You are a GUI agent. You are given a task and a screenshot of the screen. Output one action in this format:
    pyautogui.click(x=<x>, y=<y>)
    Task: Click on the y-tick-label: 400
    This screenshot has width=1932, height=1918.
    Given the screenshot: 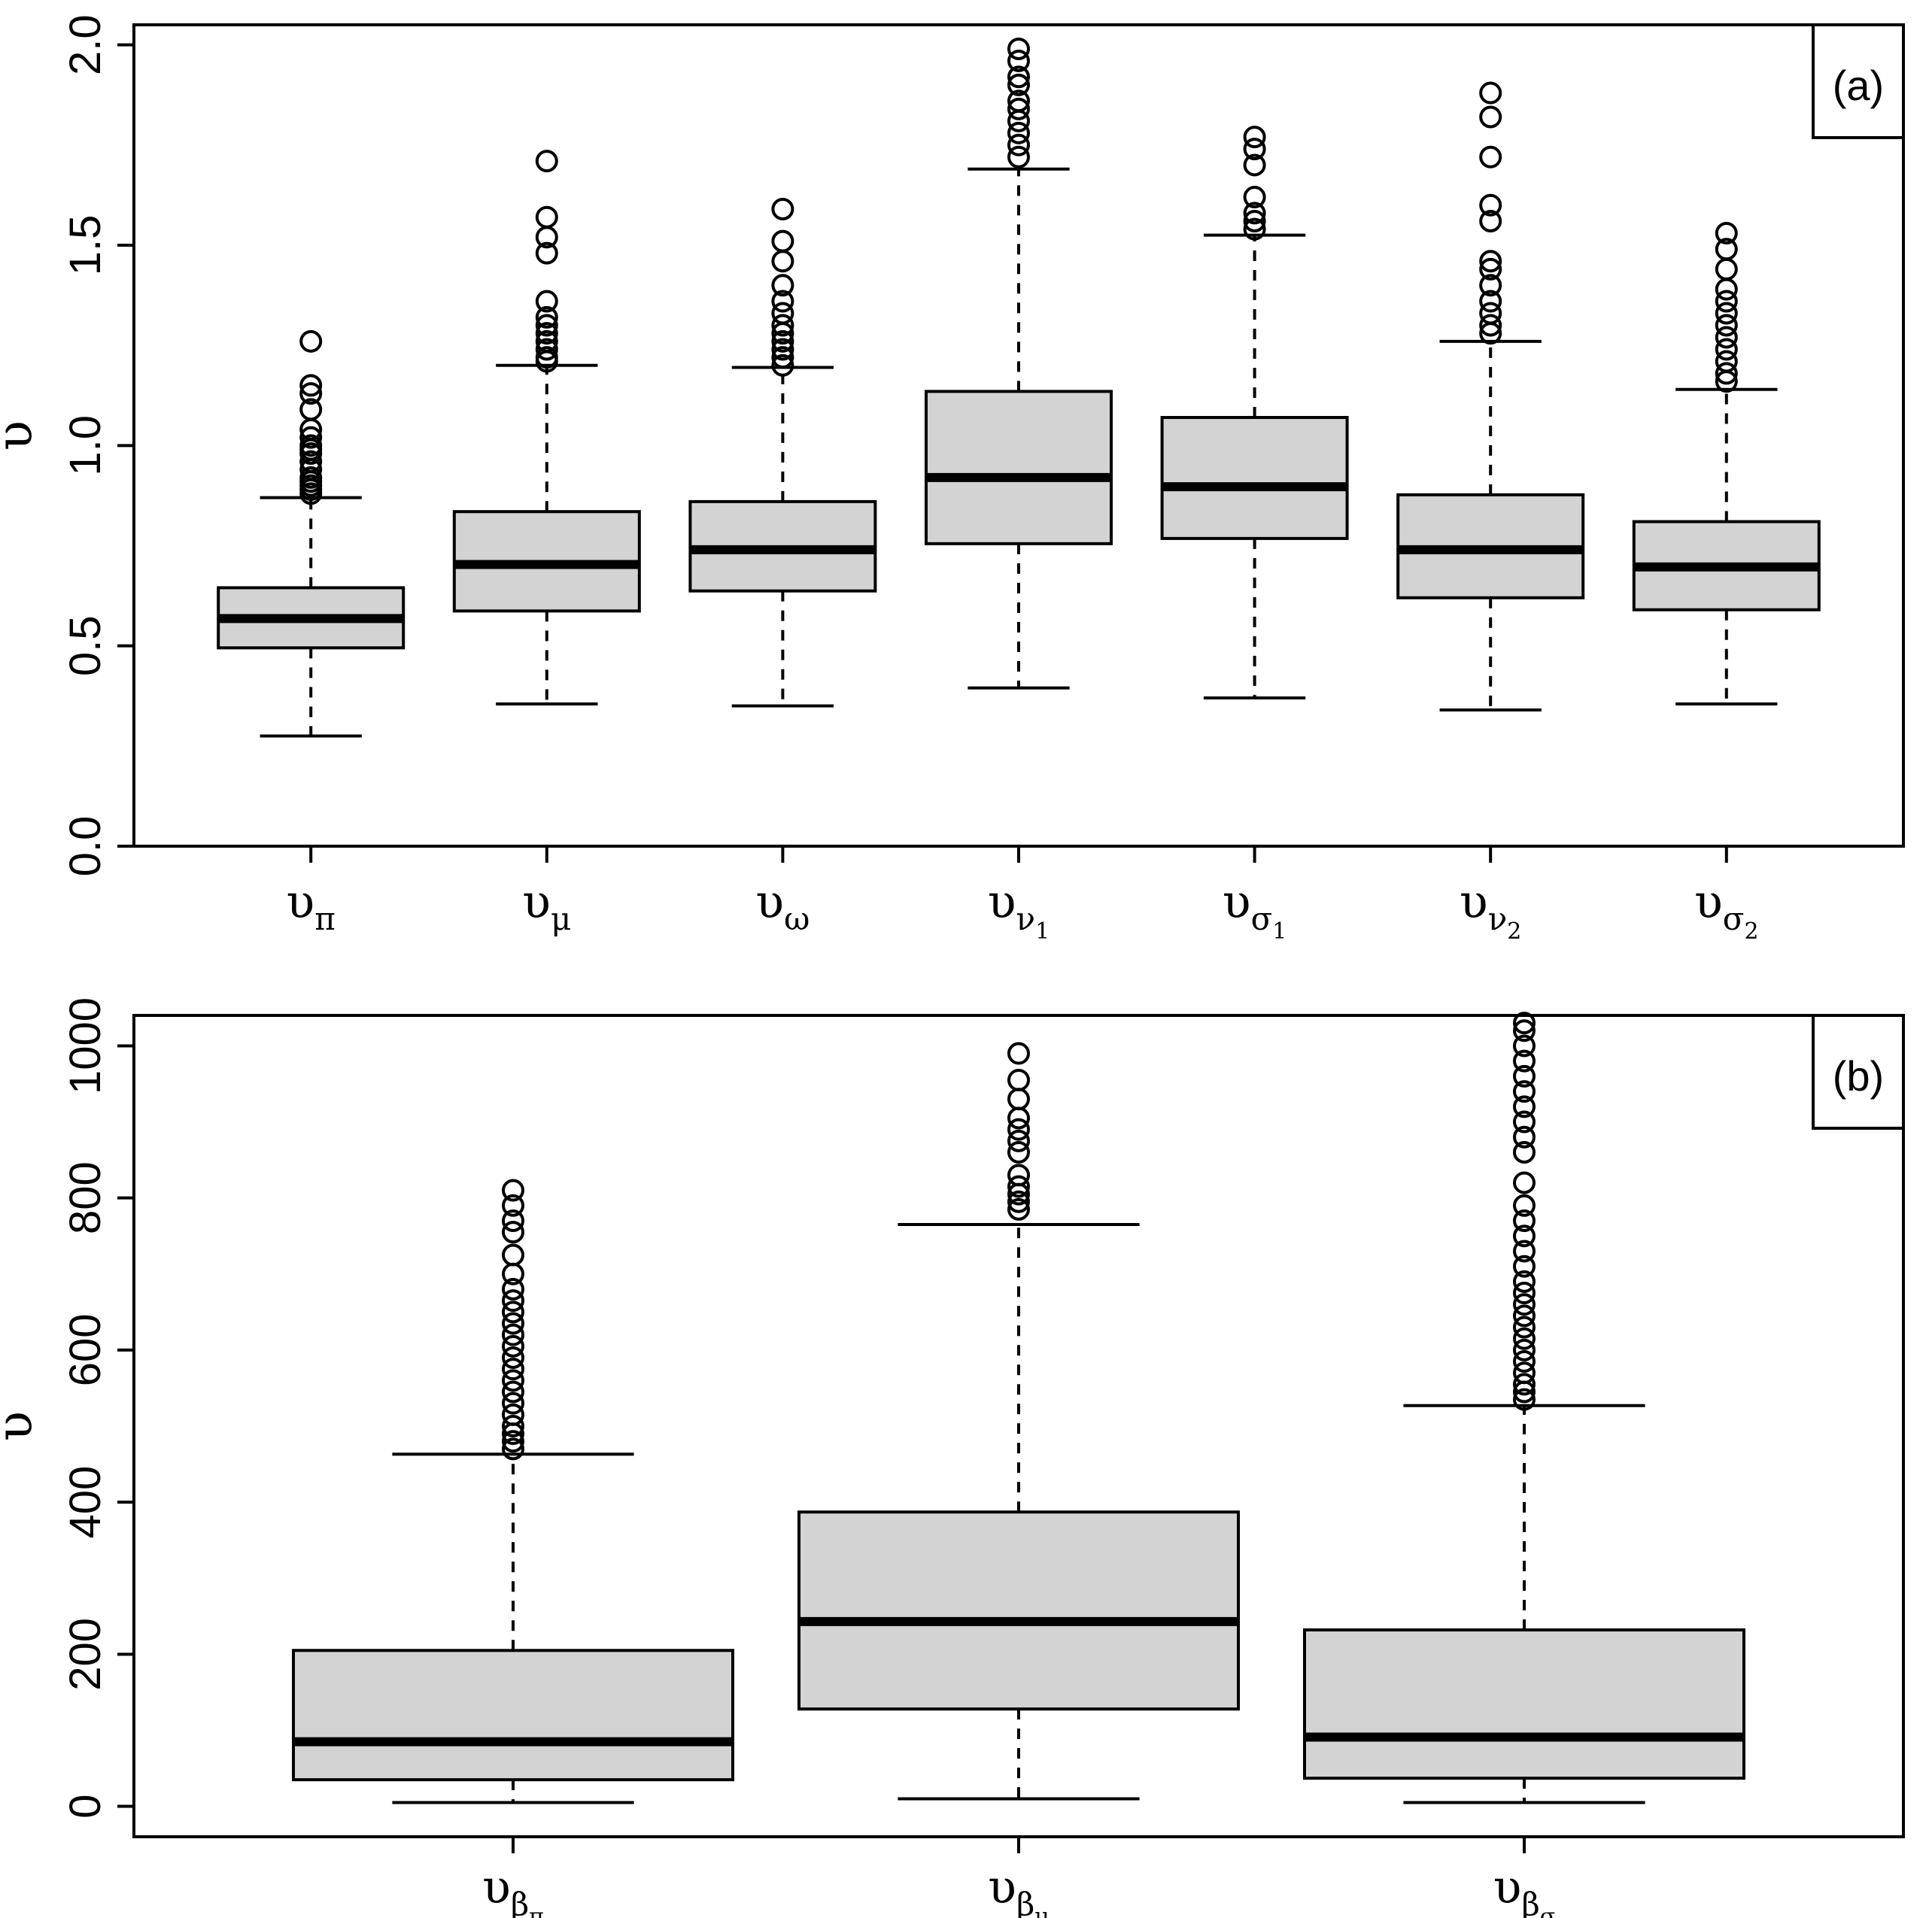 What is the action you would take?
    pyautogui.click(x=85, y=1503)
    